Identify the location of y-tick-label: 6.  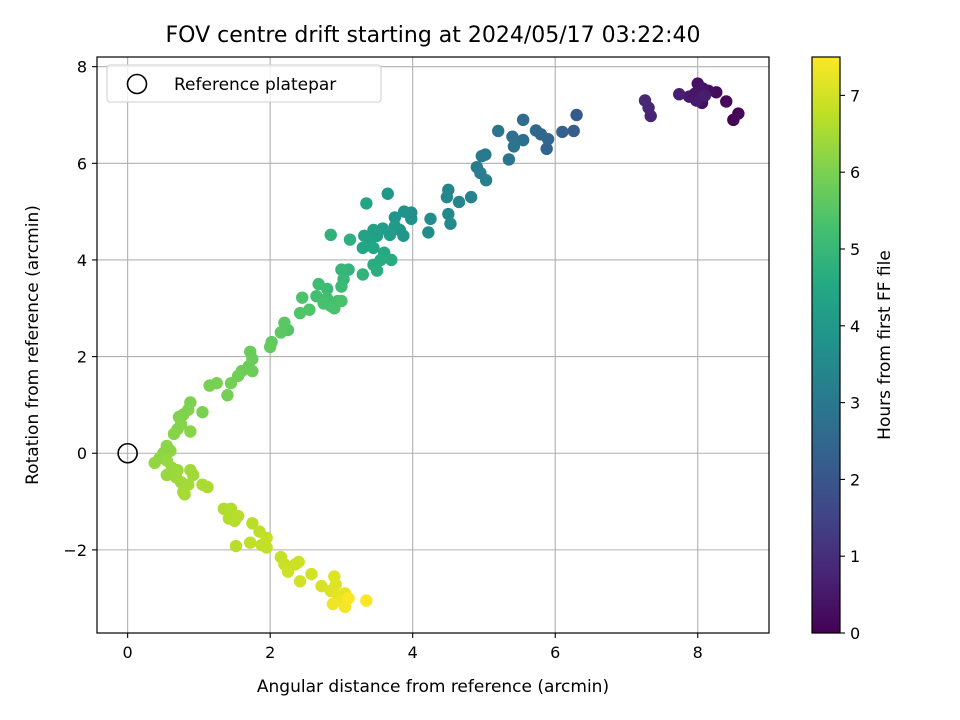
(82, 163).